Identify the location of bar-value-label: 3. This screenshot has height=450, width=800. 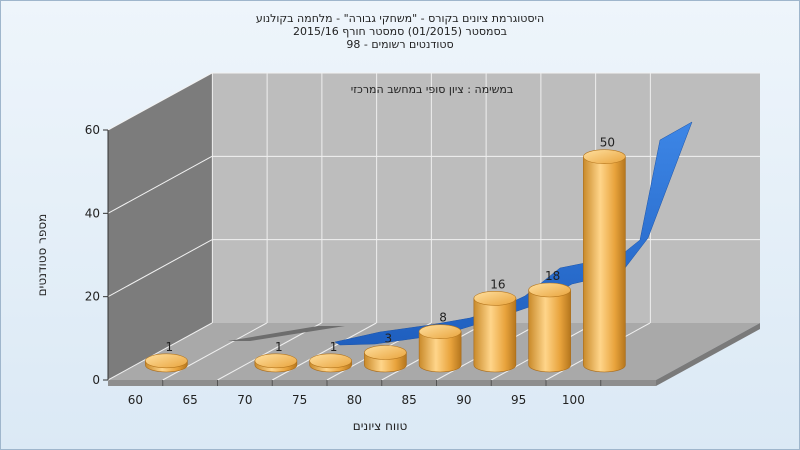
(389, 339).